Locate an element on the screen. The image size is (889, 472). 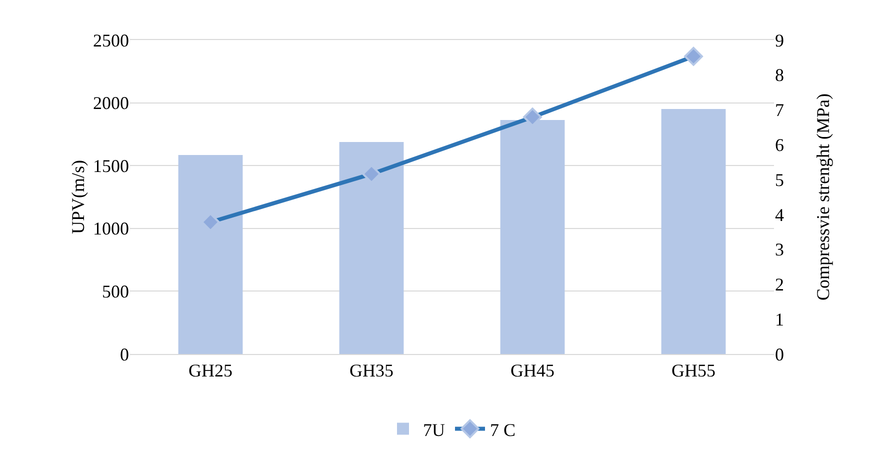
y2-axis-title: Compressvie strenght (MPa) is located at coordinates (823, 197).